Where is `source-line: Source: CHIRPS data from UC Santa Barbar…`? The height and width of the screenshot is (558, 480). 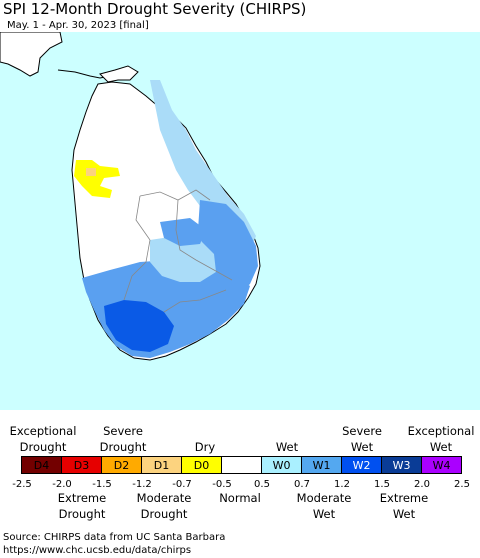
source-line: Source: CHIRPS data from UC Santa Barbar… is located at coordinates (114, 537).